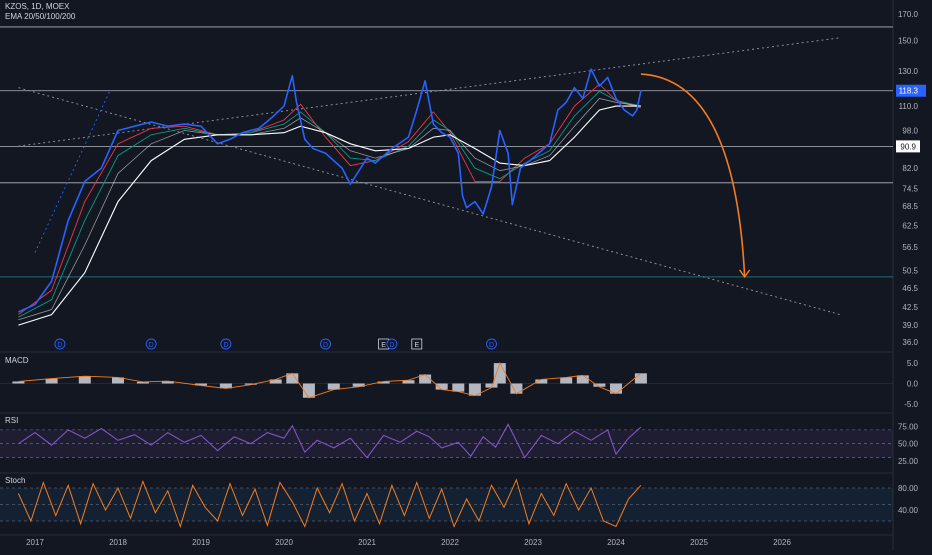 The image size is (932, 555). What do you see at coordinates (910, 168) in the screenshot?
I see `price-tick-label: 82.0` at bounding box center [910, 168].